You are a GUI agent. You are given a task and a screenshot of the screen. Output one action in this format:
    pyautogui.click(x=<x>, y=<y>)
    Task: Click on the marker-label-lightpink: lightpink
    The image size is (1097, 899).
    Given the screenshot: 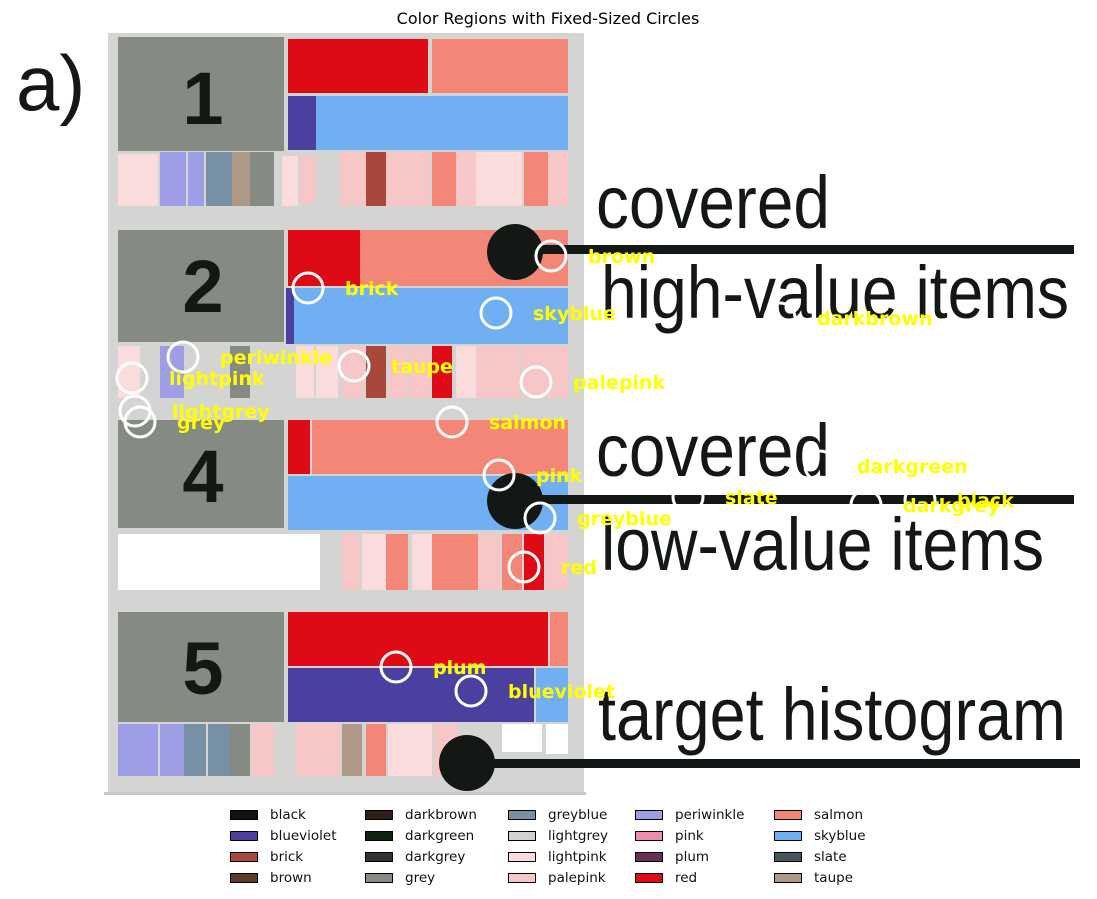 What is the action you would take?
    pyautogui.click(x=217, y=379)
    